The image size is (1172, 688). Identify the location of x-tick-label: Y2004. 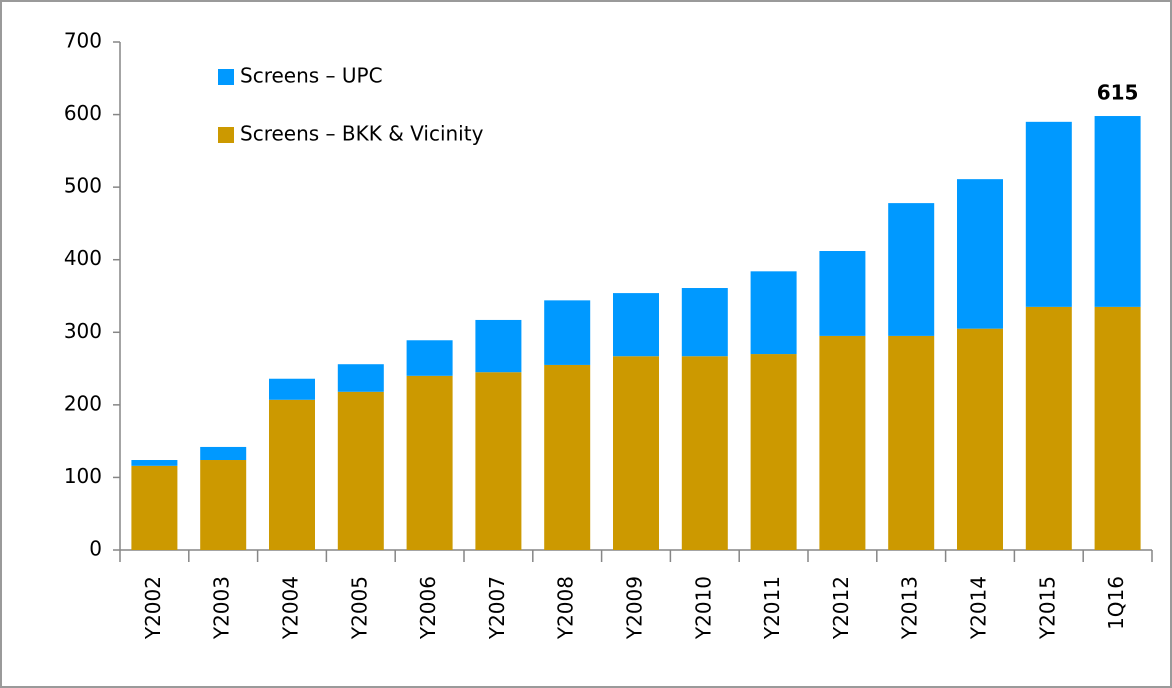
(291, 608).